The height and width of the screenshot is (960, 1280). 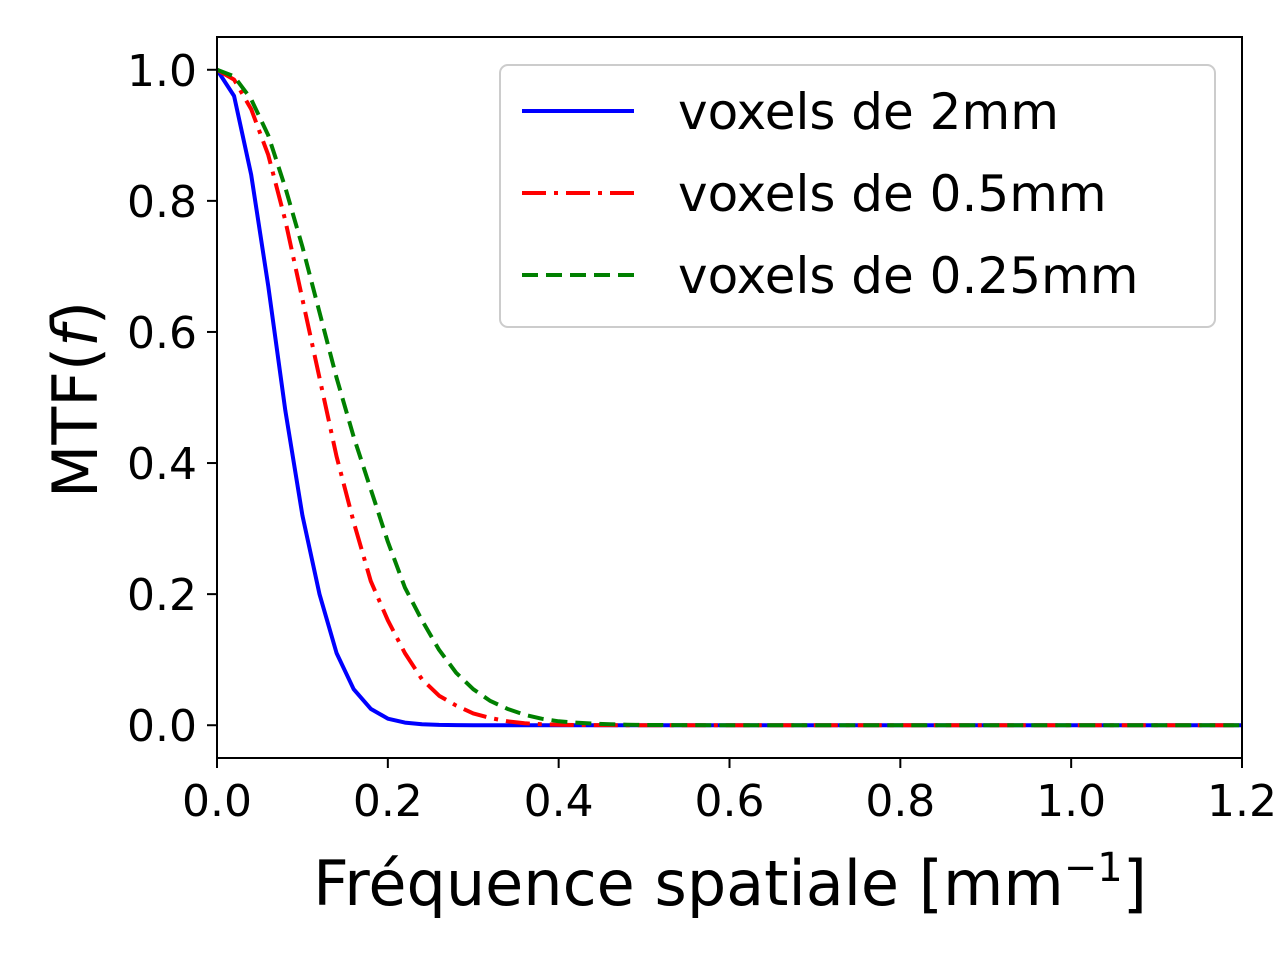 What do you see at coordinates (559, 801) in the screenshot?
I see `x-tick-label: 0.4` at bounding box center [559, 801].